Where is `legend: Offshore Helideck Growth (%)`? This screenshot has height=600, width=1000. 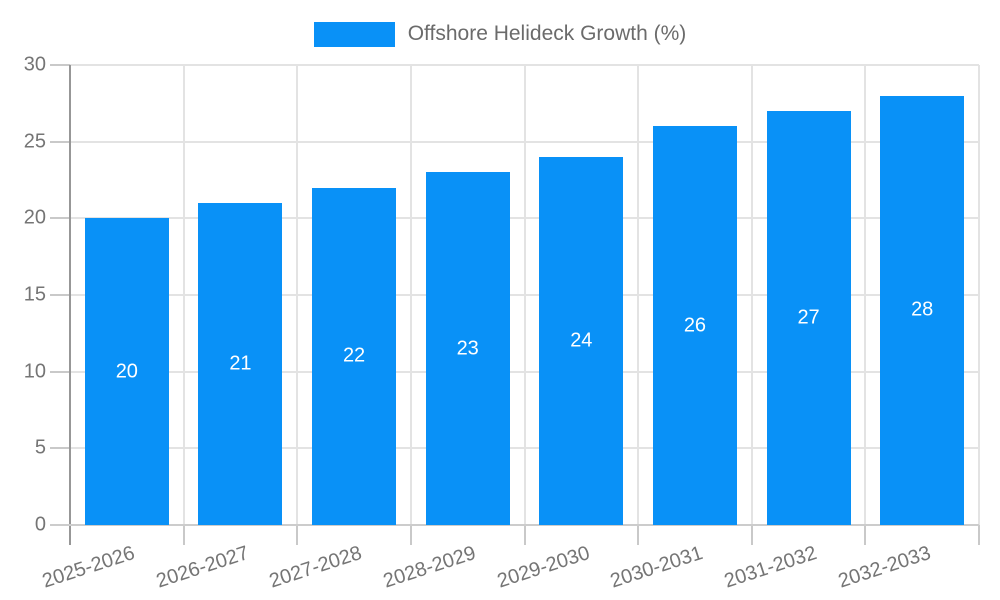 legend: Offshore Helideck Growth (%) is located at coordinates (500, 34).